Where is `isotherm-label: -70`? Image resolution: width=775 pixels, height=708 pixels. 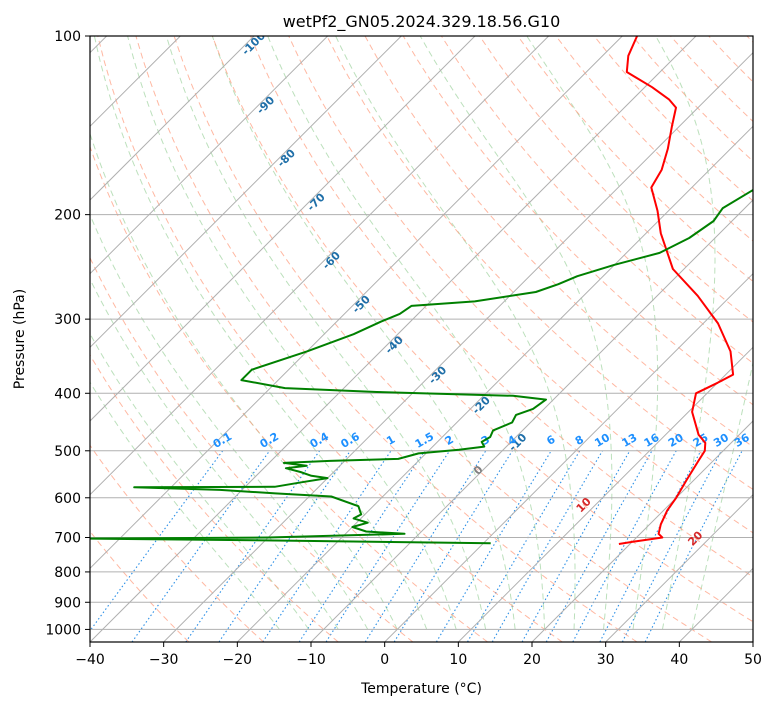
isotherm-label: -70 is located at coordinates (316, 201).